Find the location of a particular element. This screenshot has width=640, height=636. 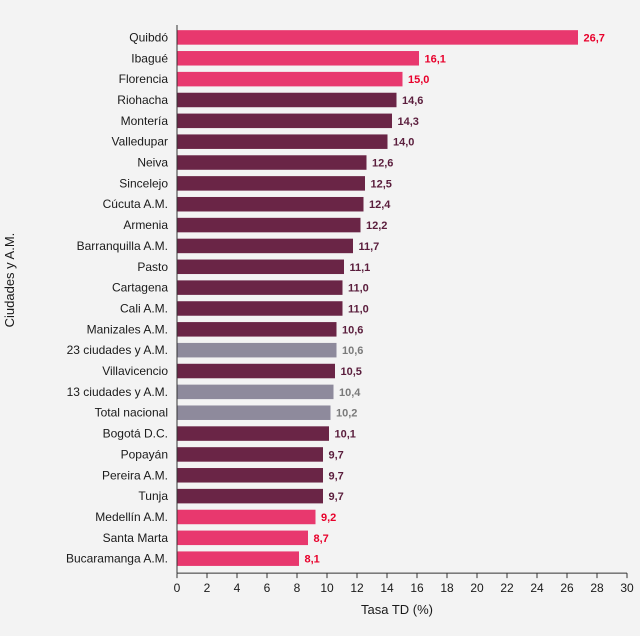

x-tick-label: 18 is located at coordinates (447, 588).